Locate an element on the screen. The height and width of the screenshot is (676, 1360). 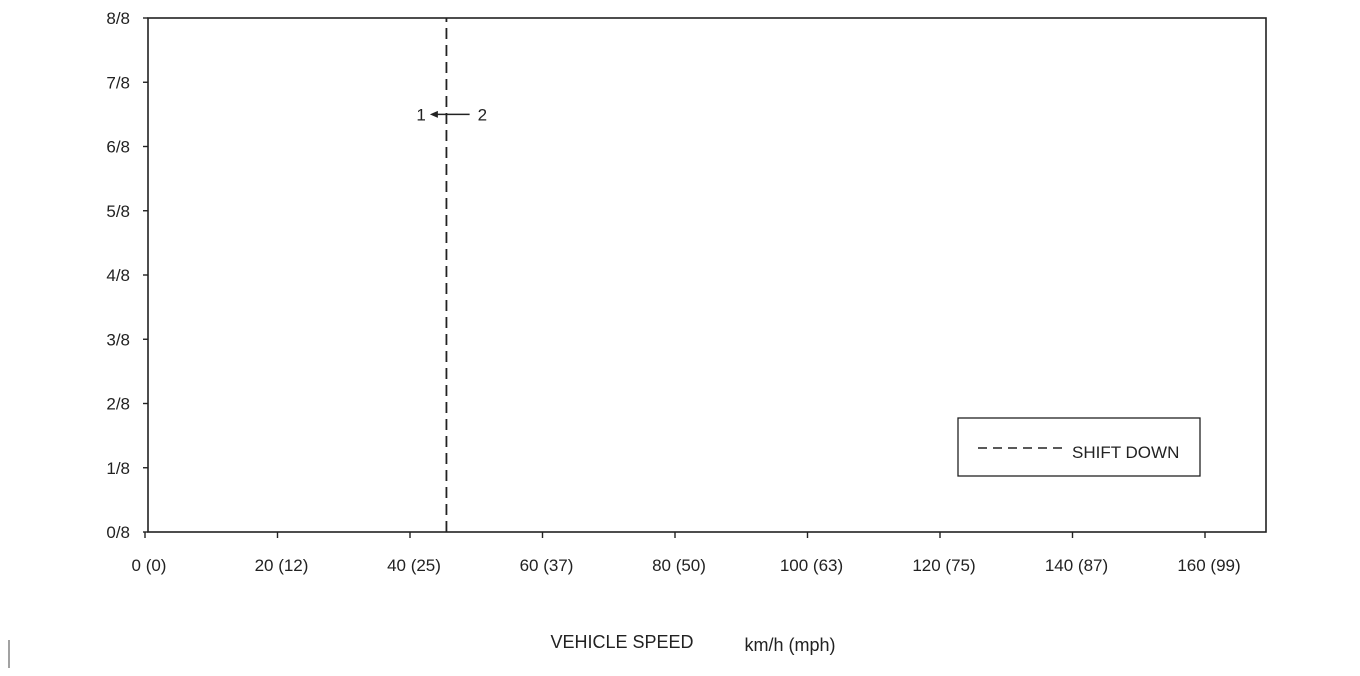
y-tick-label: 2/8 is located at coordinates (118, 404).